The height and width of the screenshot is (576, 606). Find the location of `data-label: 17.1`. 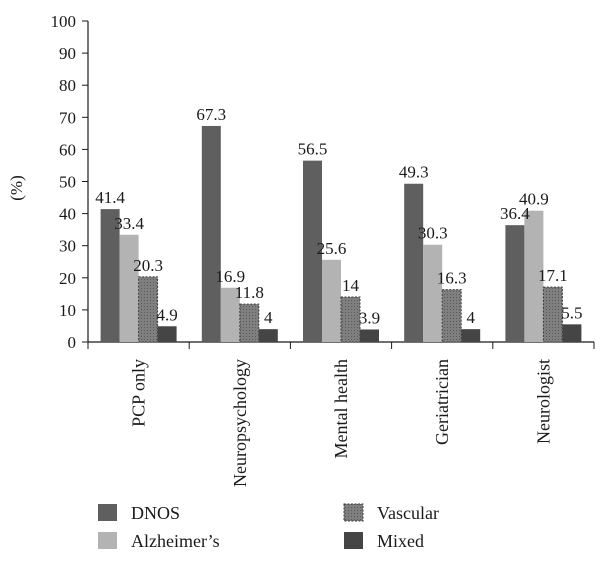

data-label: 17.1 is located at coordinates (553, 275).